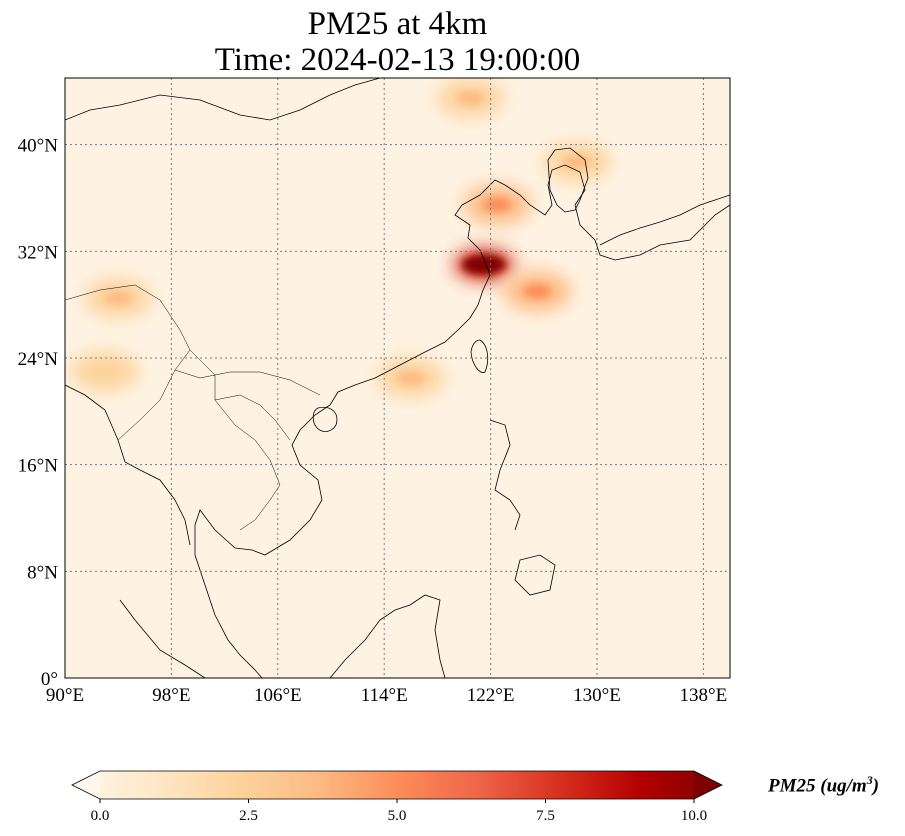  I want to click on y-tick-label: 16°N, so click(38, 466).